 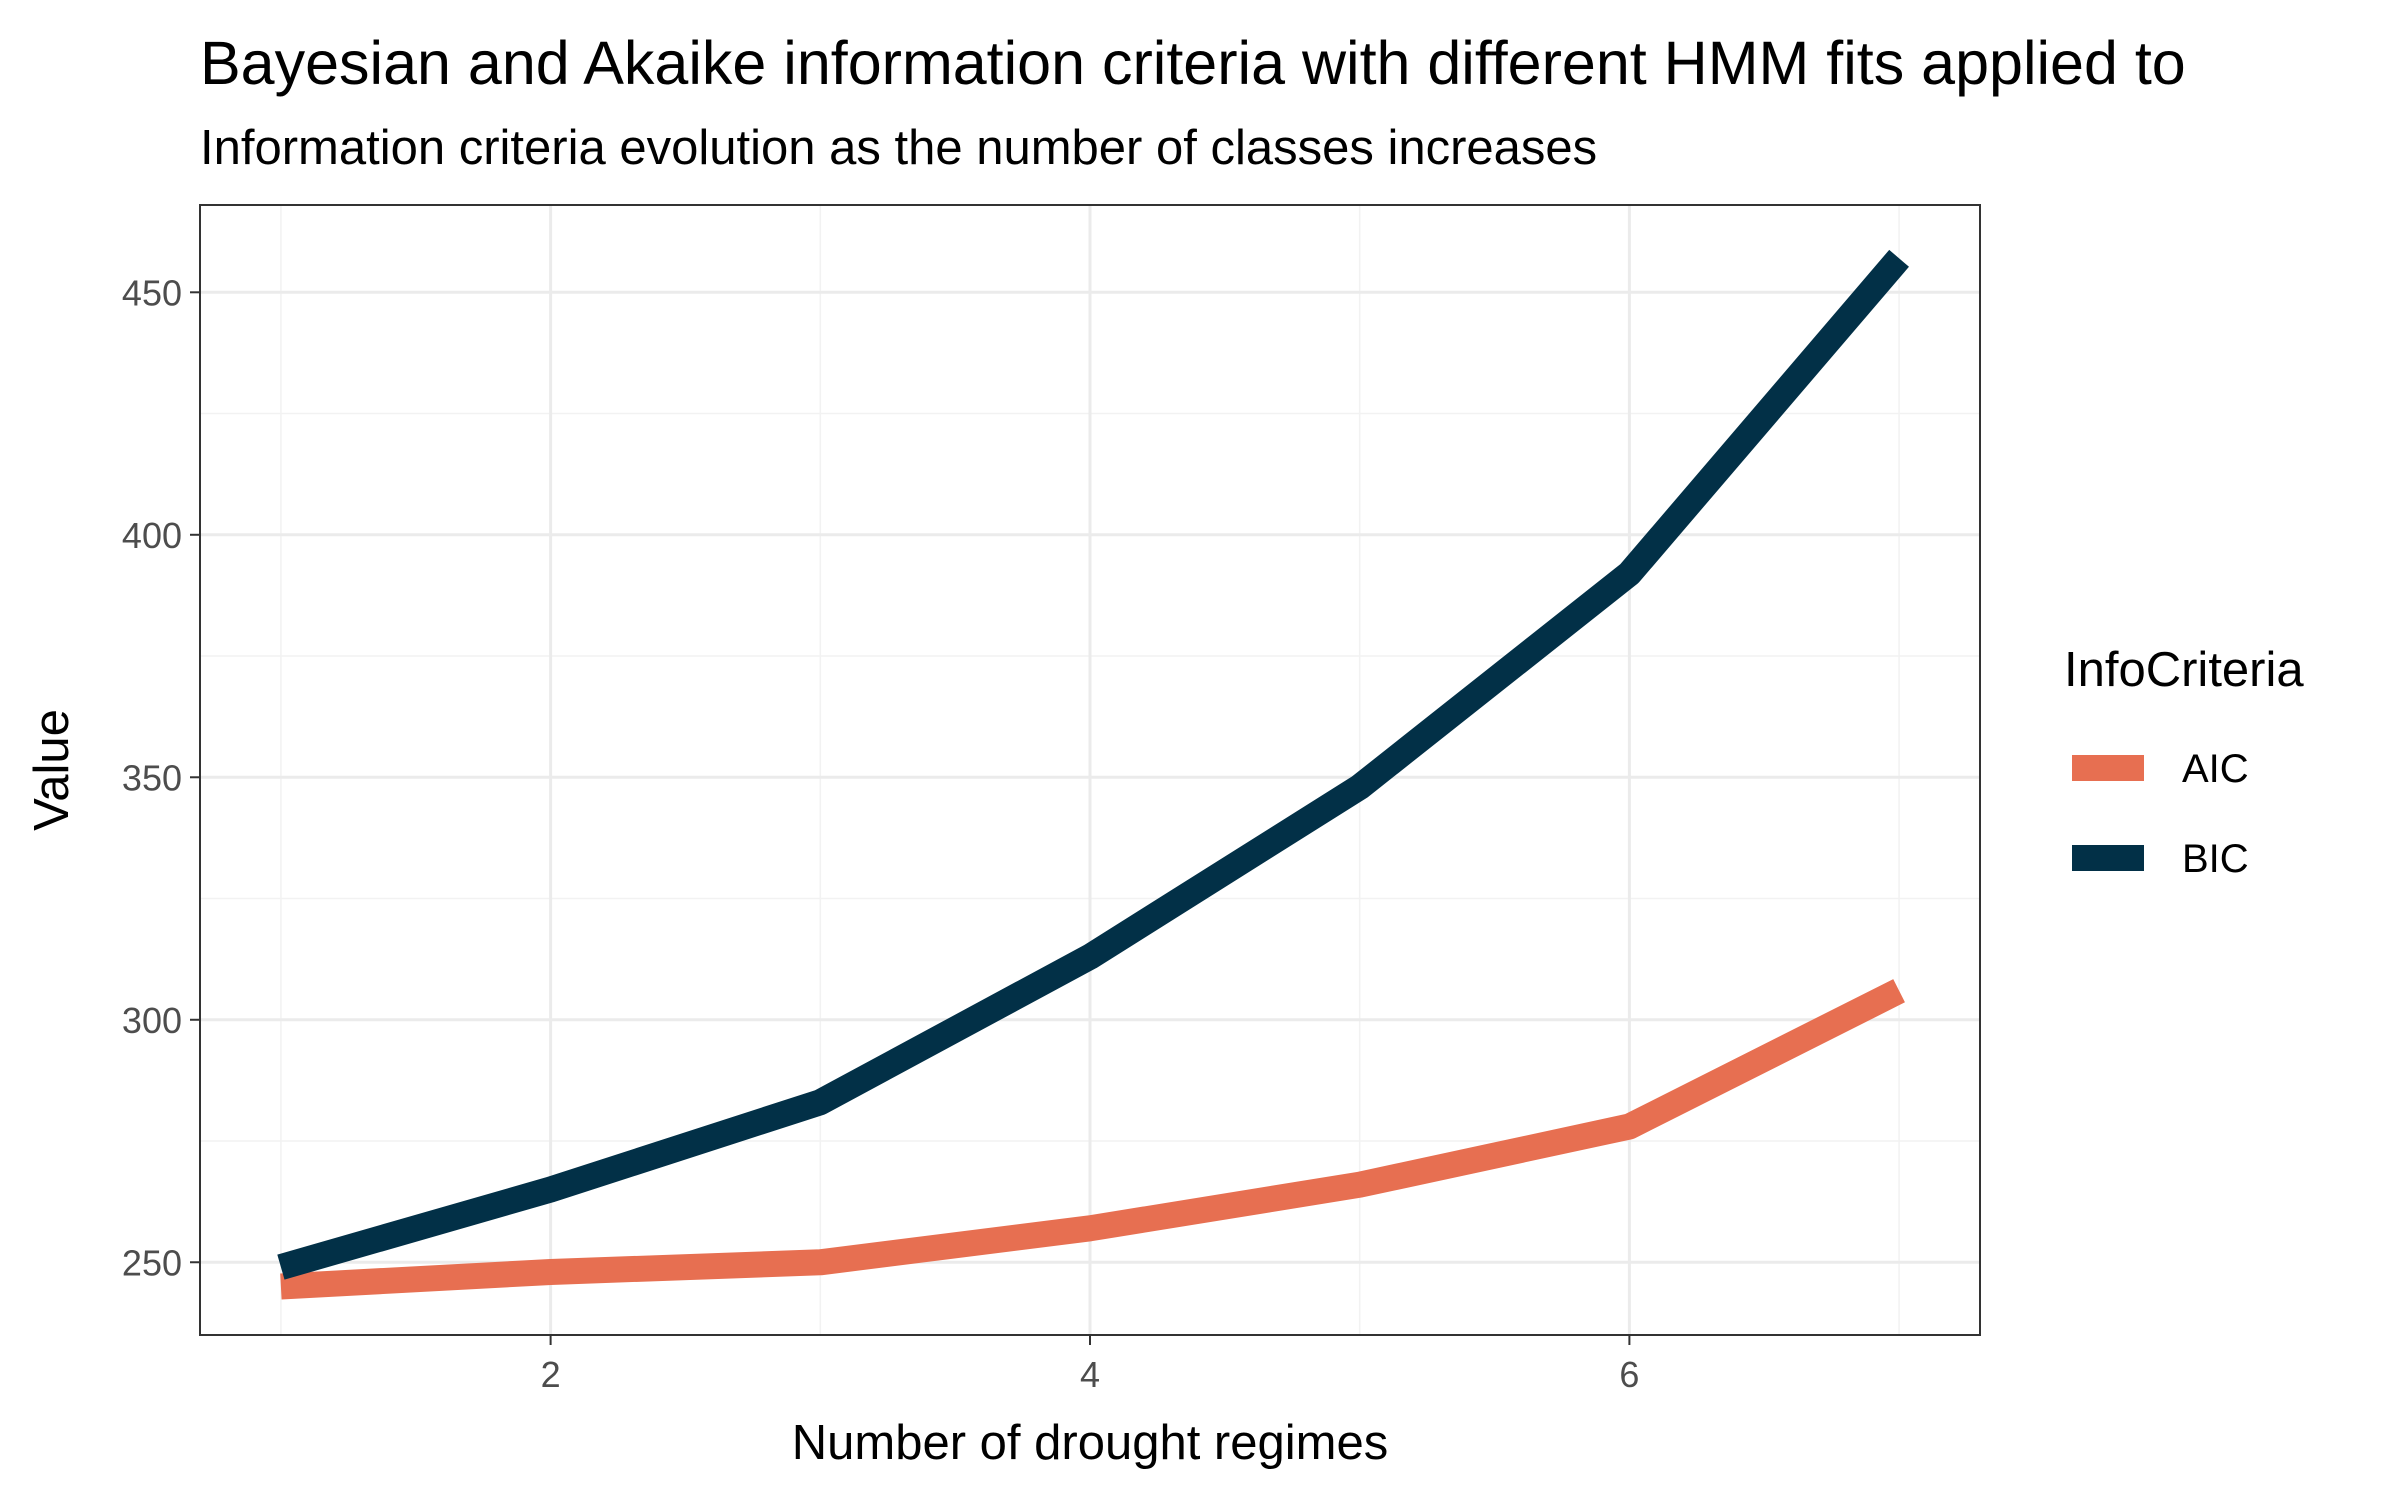 I want to click on x-axis-ticks: 2 4 6, so click(x=1090, y=1365).